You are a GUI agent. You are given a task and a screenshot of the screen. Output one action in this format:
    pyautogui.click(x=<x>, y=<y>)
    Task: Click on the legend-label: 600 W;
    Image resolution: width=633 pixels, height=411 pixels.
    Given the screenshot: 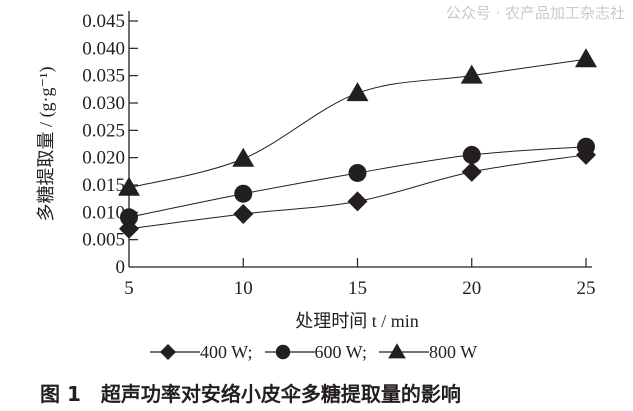 What is the action you would take?
    pyautogui.click(x=341, y=351)
    